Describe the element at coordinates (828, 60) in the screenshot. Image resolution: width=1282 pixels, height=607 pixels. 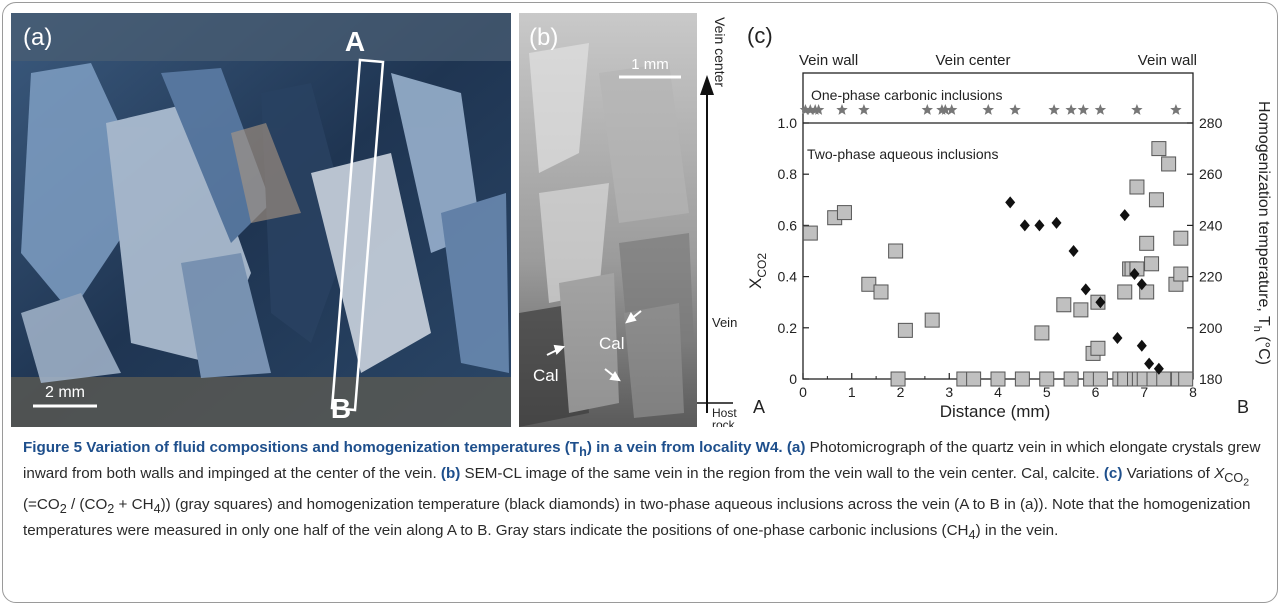
I see `vein-wall-left-label: Vein wall` at that location.